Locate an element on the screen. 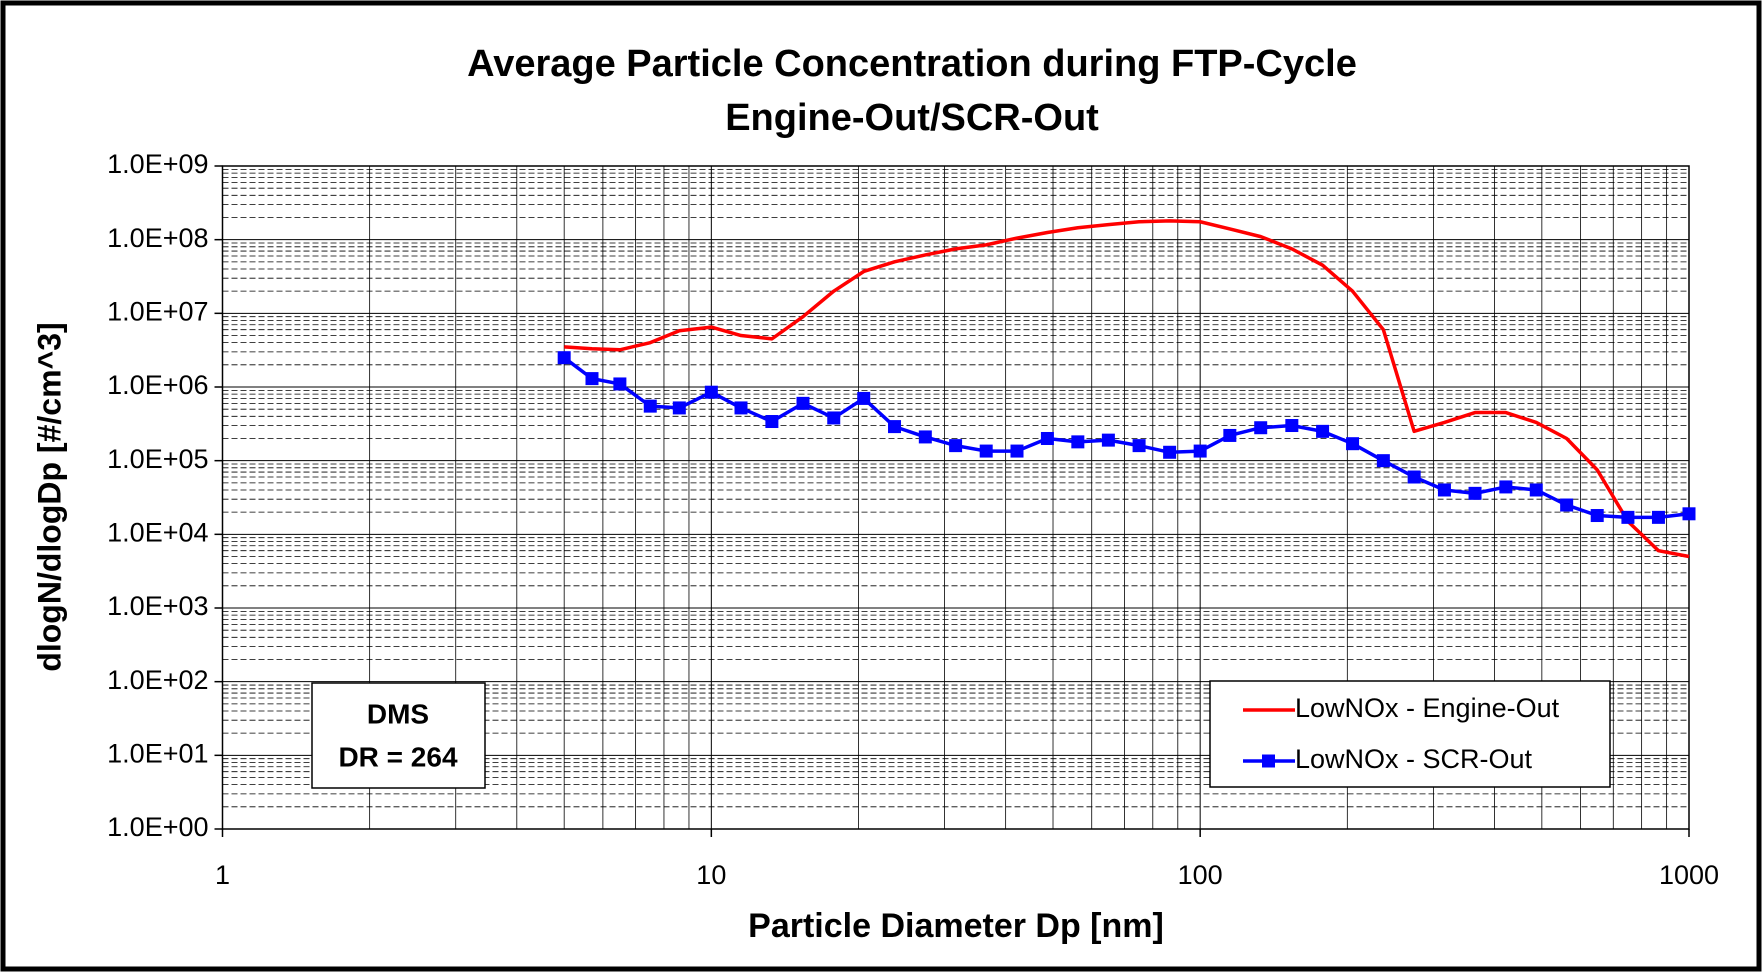  x-tick-label: 100 is located at coordinates (1200, 875).